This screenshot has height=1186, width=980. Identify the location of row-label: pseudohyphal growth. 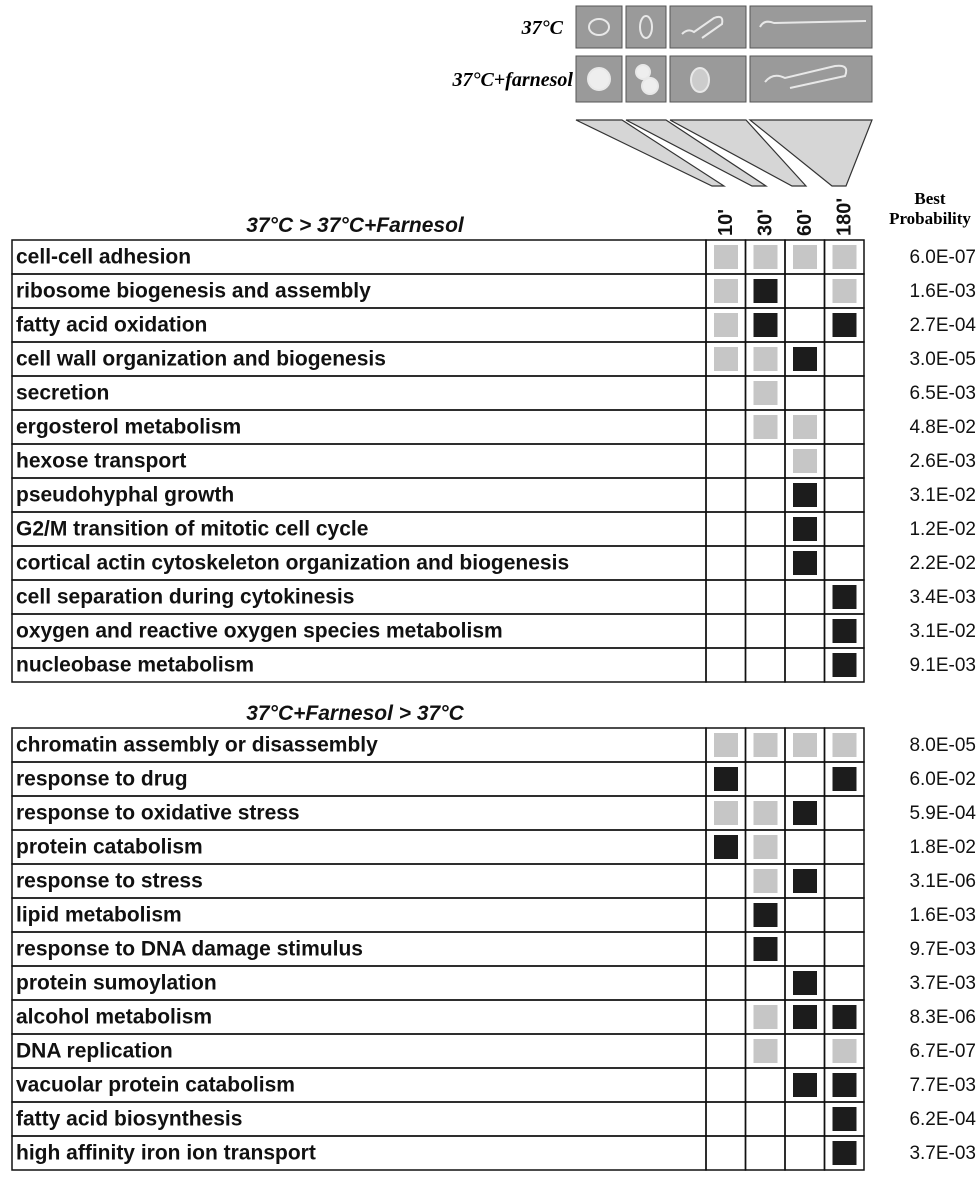
(125, 495).